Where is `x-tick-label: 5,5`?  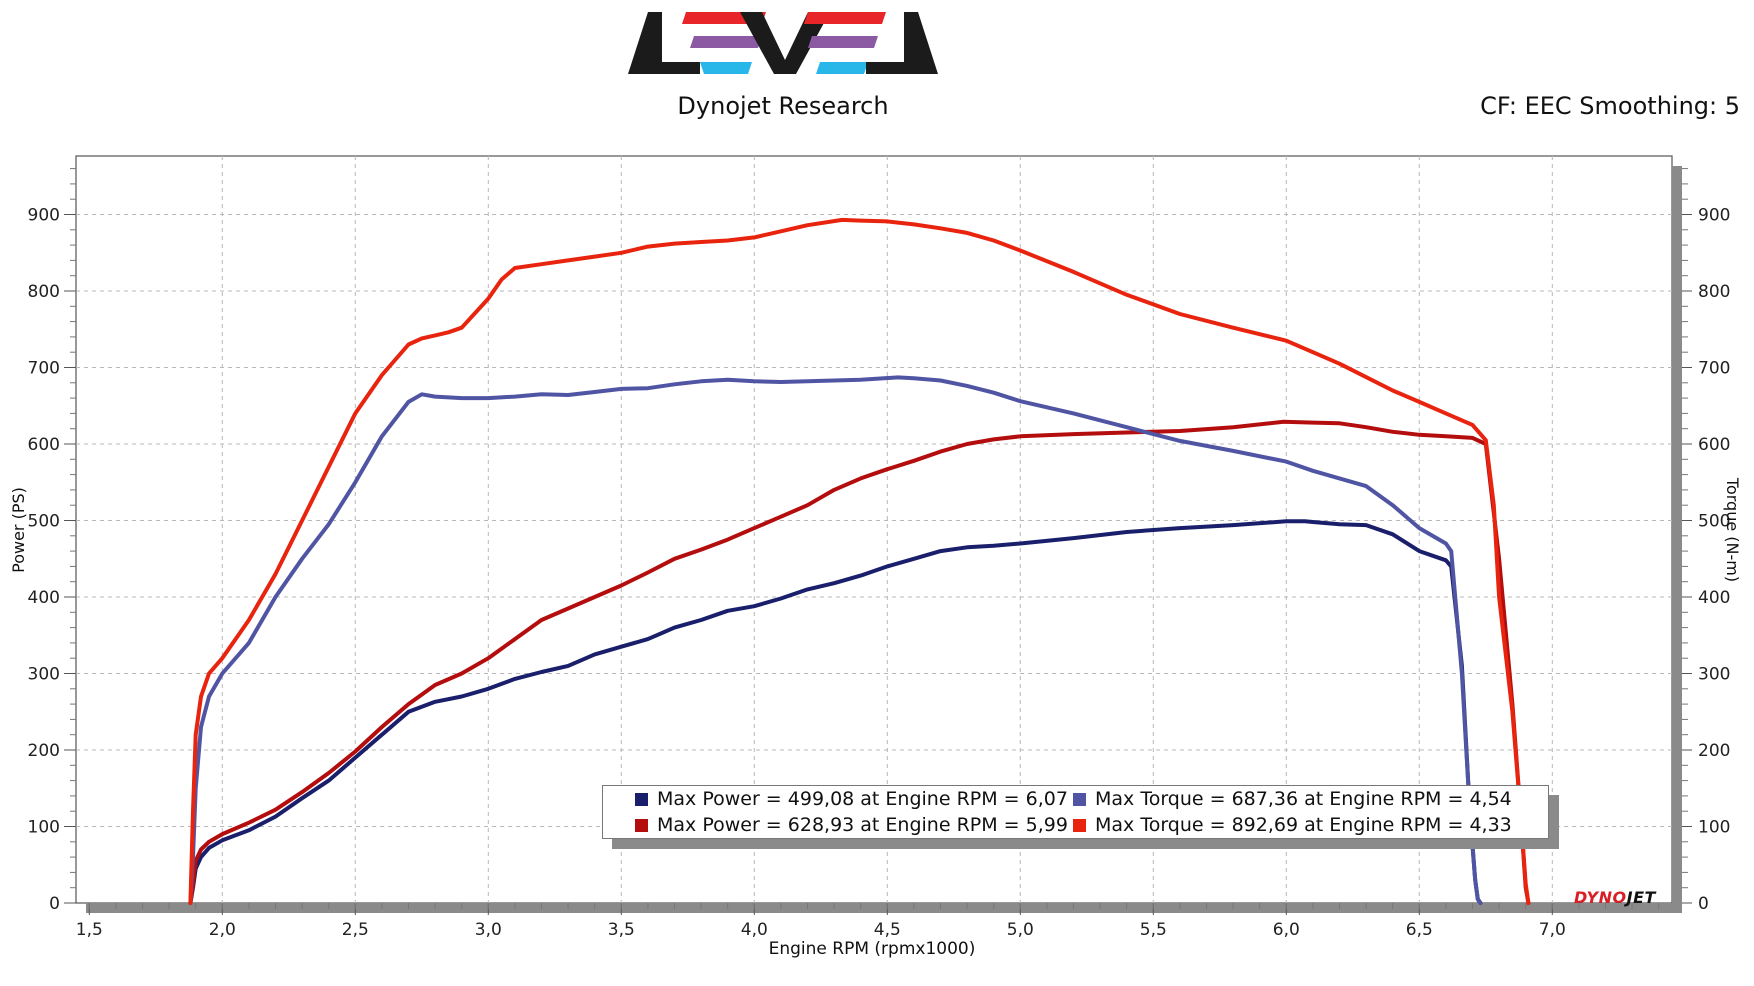
x-tick-label: 5,5 is located at coordinates (1153, 930).